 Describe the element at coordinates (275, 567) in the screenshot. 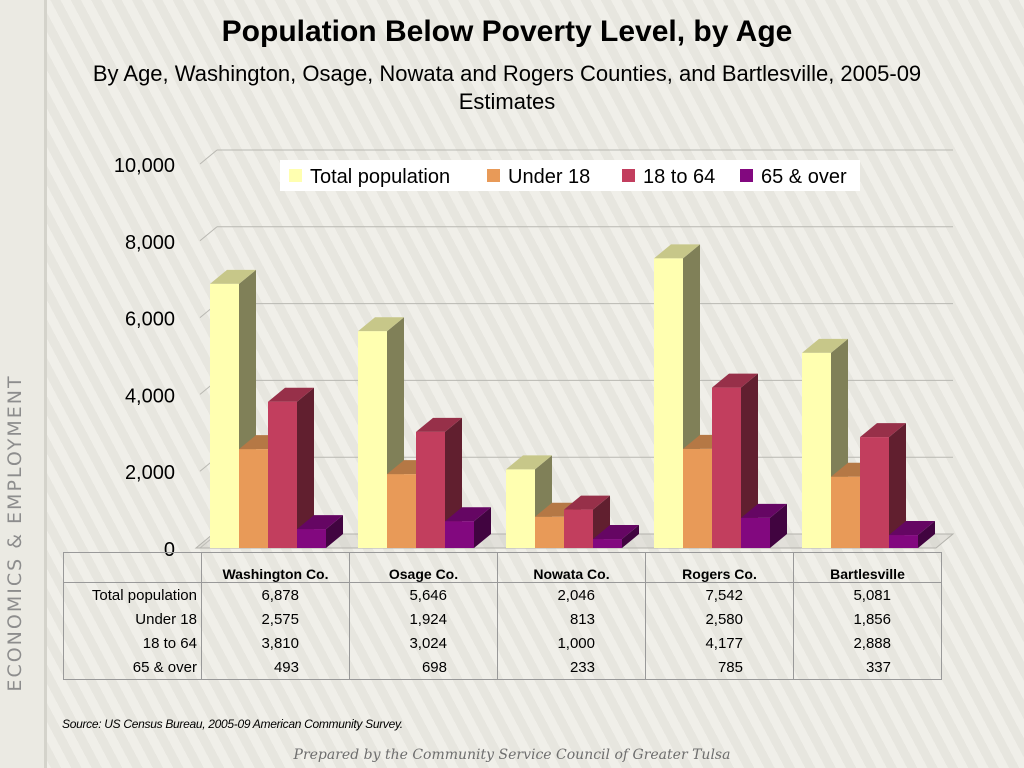

I see `column-header: Washington Co.` at that location.